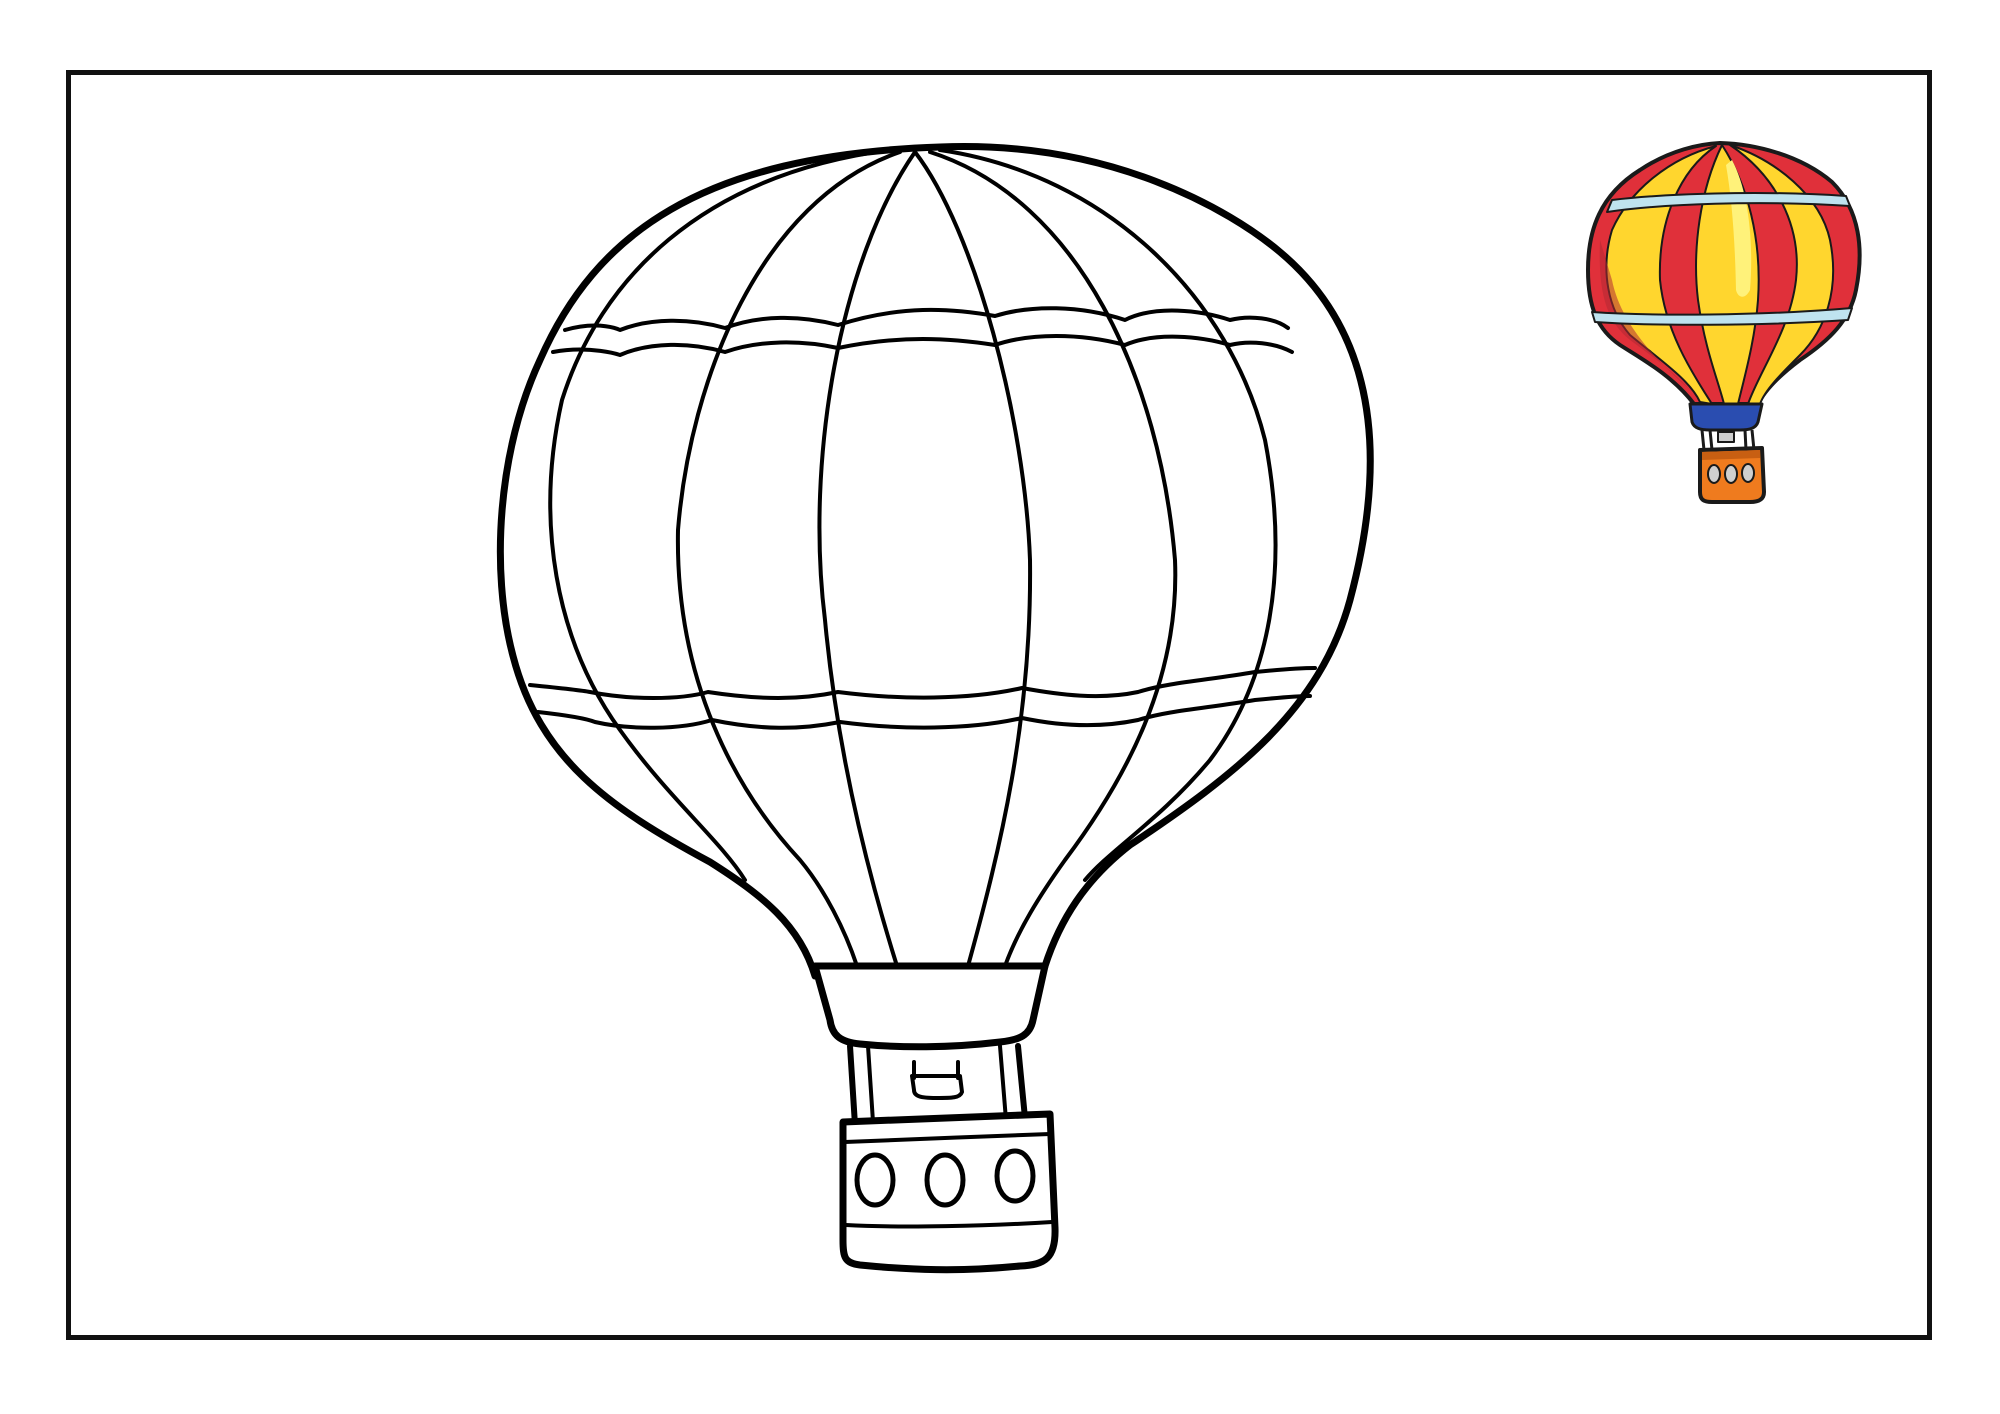 The image size is (2000, 1414). What do you see at coordinates (922, 683) in the screenshot?
I see `lower-band-top` at bounding box center [922, 683].